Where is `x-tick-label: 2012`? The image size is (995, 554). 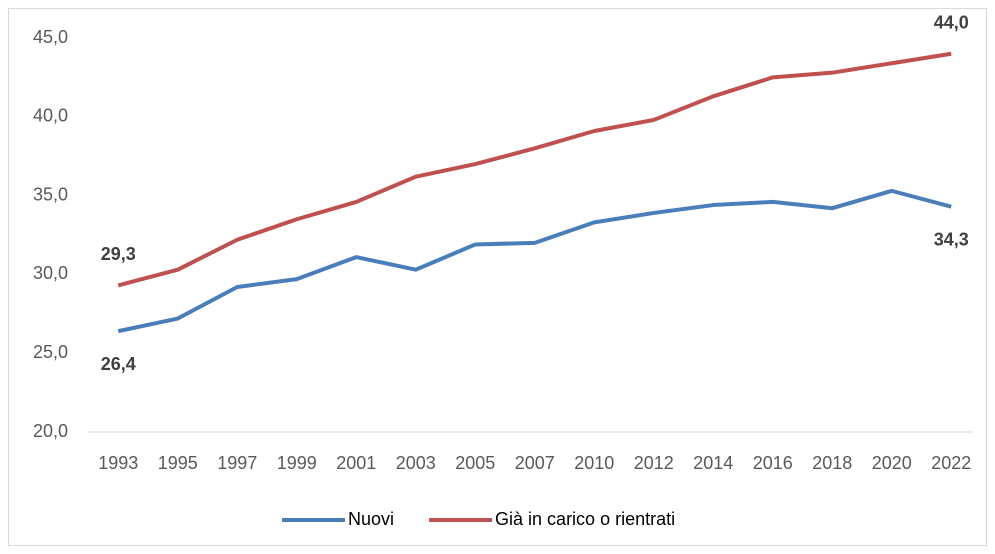 x-tick-label: 2012 is located at coordinates (654, 463).